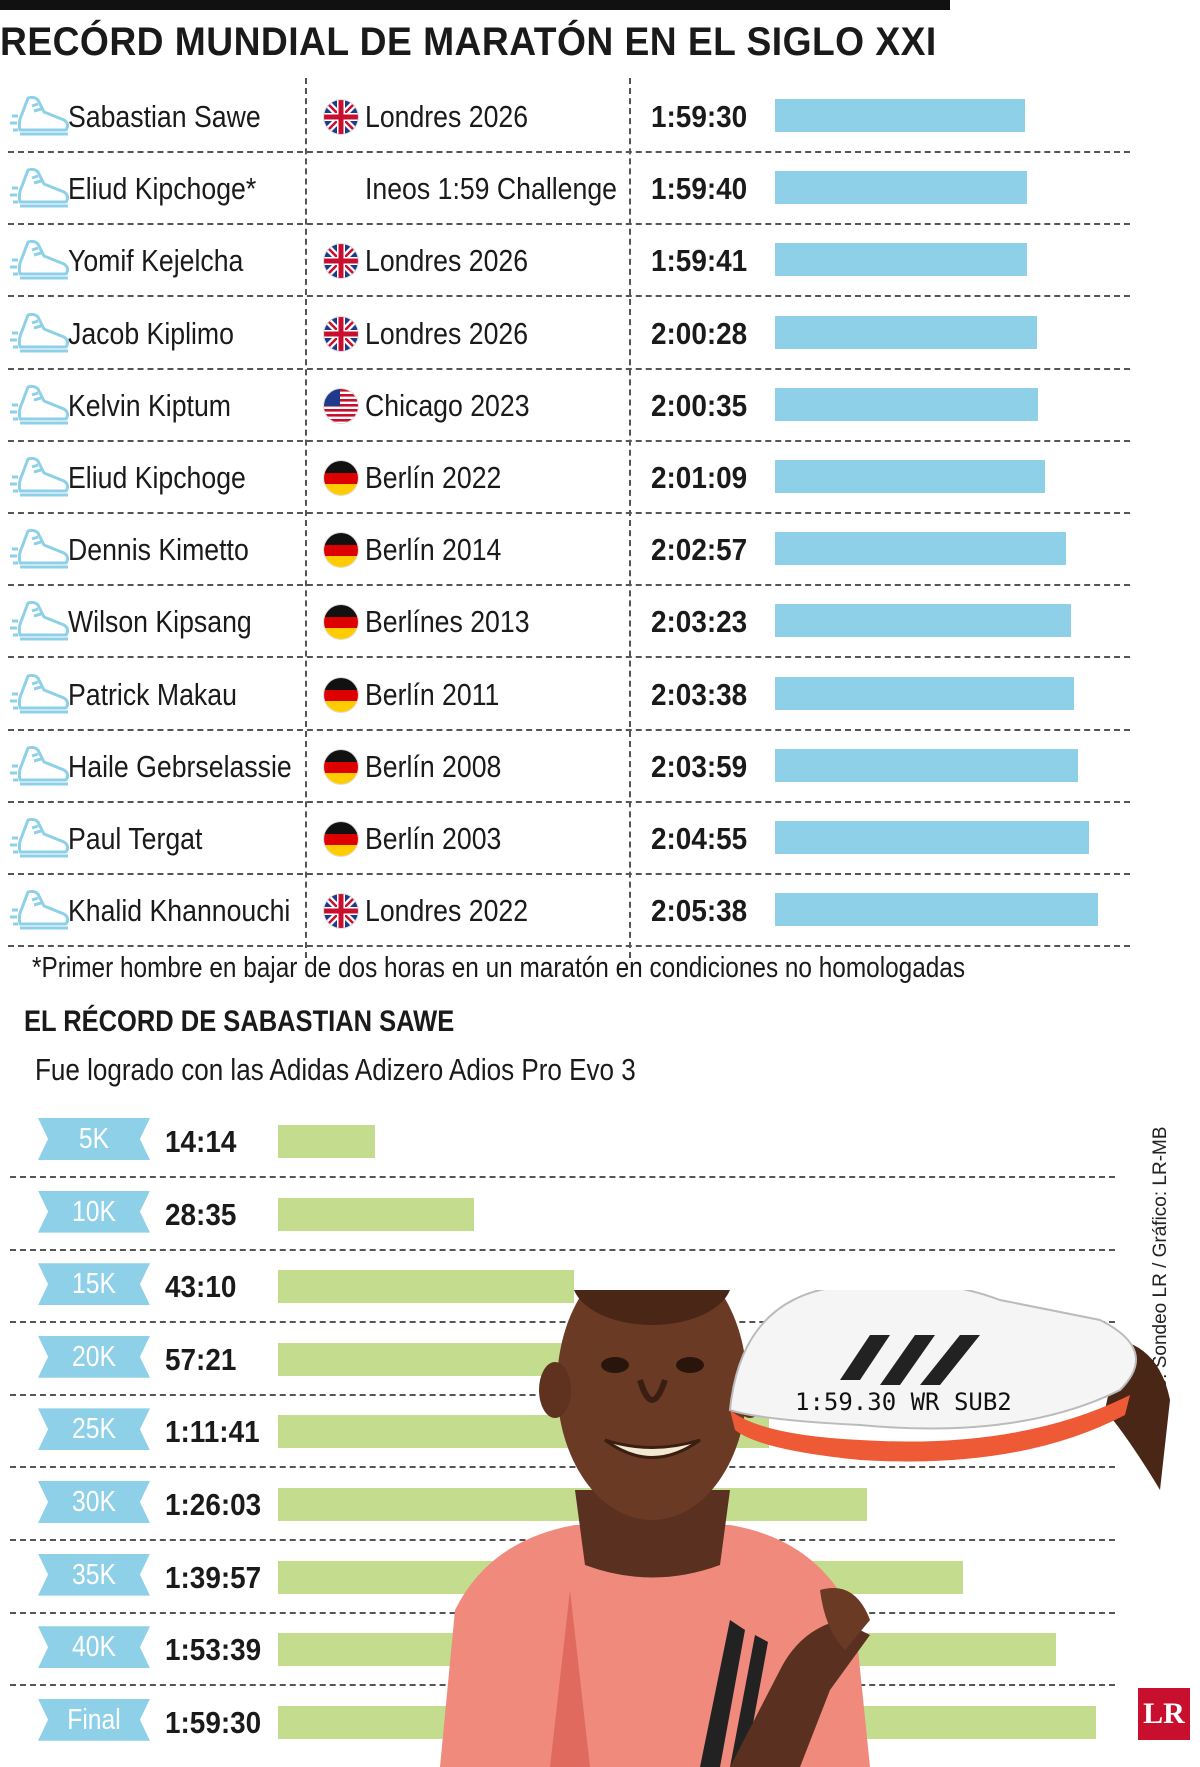  I want to click on record-time: 1:59:41, so click(699, 261).